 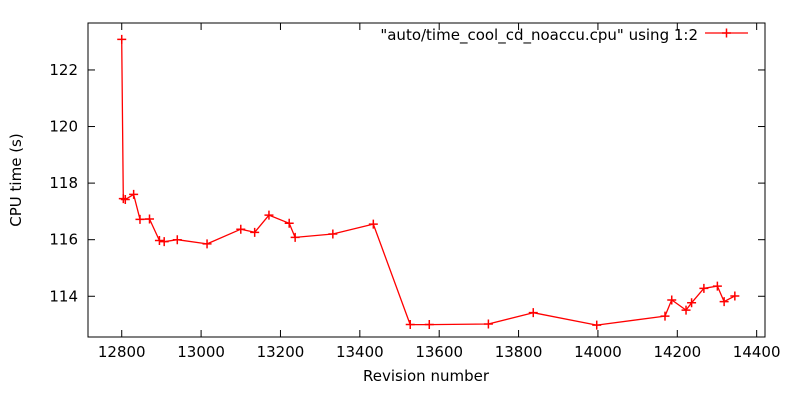 I want to click on x-tick-label: 13200, so click(x=281, y=352).